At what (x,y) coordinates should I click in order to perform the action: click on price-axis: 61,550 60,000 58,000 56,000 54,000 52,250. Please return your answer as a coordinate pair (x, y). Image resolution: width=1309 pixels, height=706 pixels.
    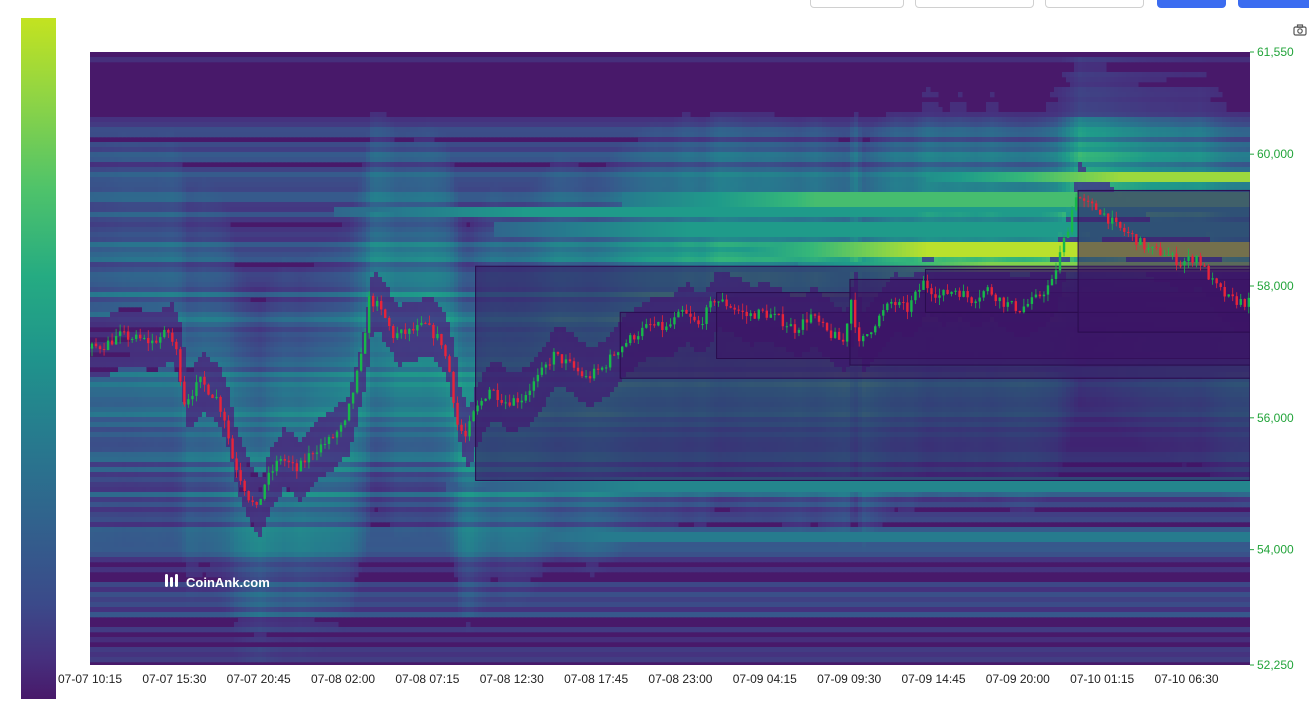
    Looking at the image, I should click on (1272, 358).